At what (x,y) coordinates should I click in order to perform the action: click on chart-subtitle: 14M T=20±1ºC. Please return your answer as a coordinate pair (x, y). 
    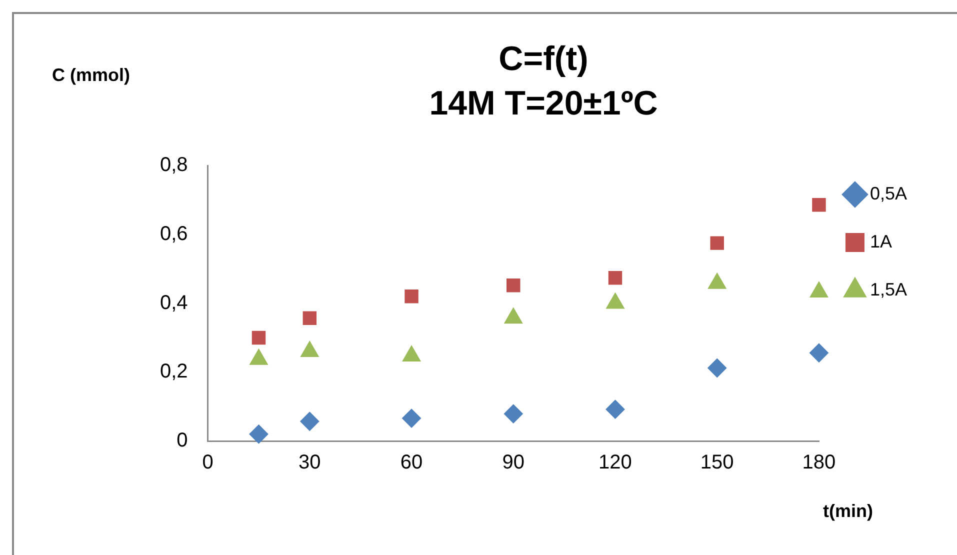
    Looking at the image, I should click on (543, 103).